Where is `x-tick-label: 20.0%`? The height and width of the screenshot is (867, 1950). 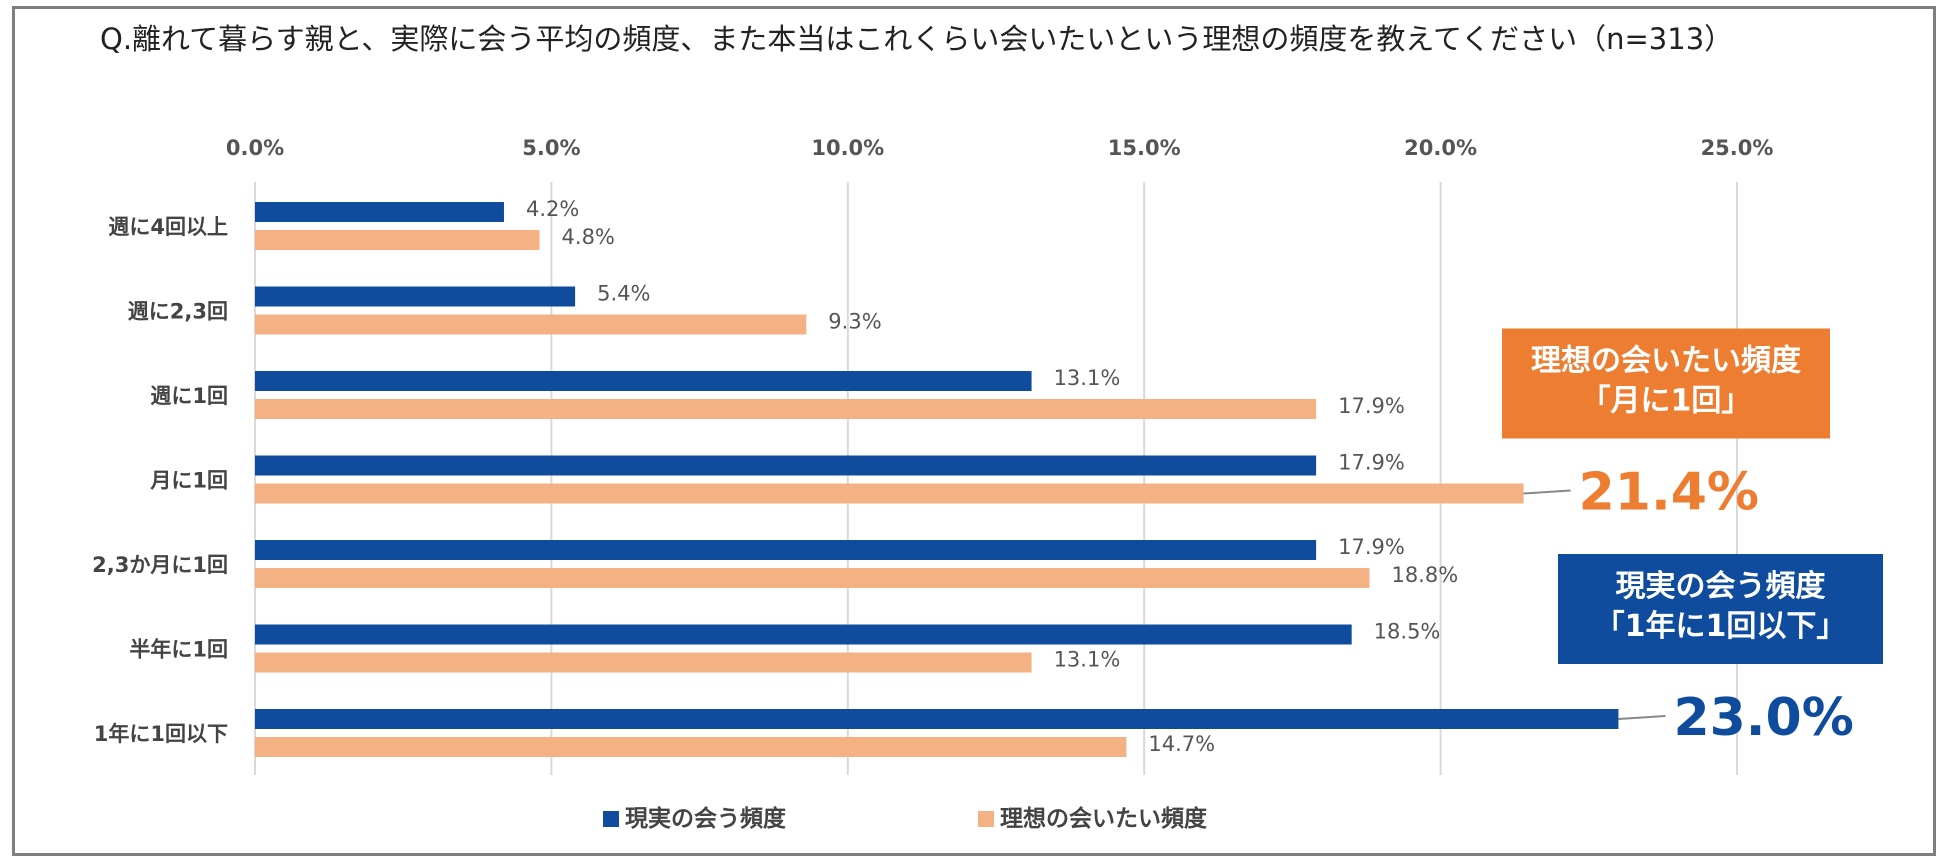
x-tick-label: 20.0% is located at coordinates (1440, 148).